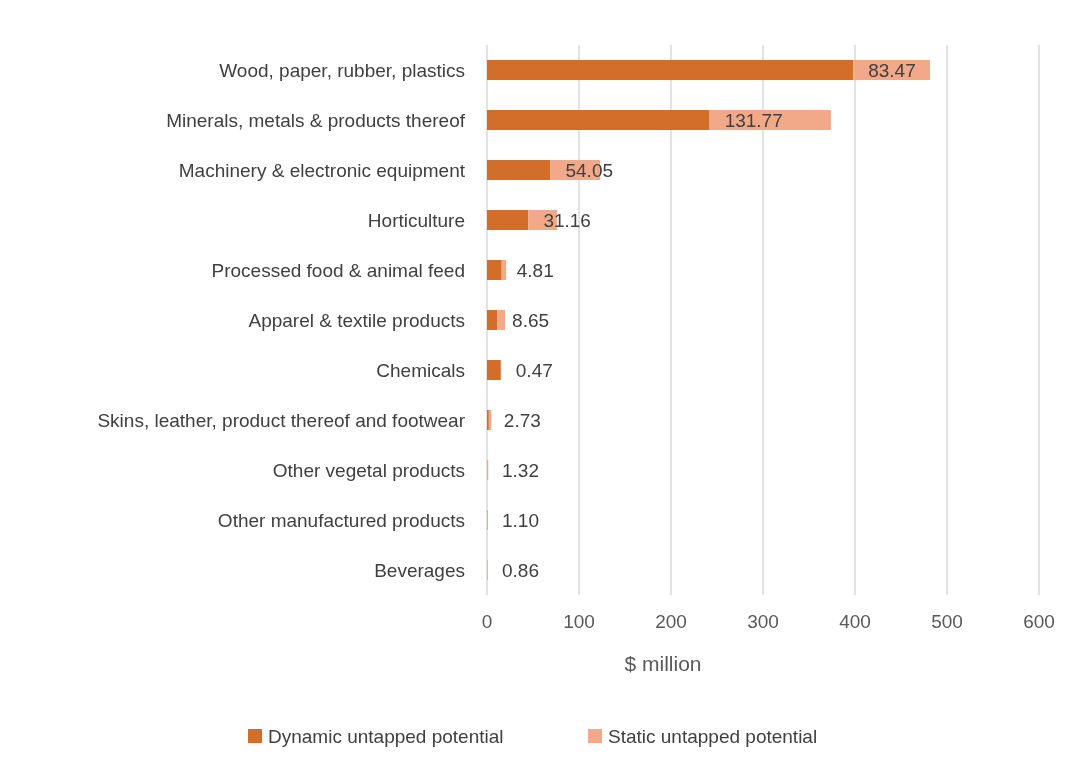 This screenshot has width=1071, height=765. Describe the element at coordinates (663, 663) in the screenshot. I see `x-axis-title: $ million` at that location.